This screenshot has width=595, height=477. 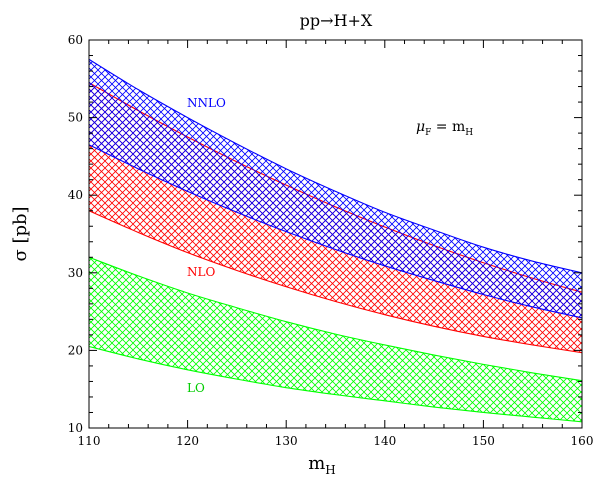 I want to click on band-lo-lower-edge, so click(x=335, y=384).